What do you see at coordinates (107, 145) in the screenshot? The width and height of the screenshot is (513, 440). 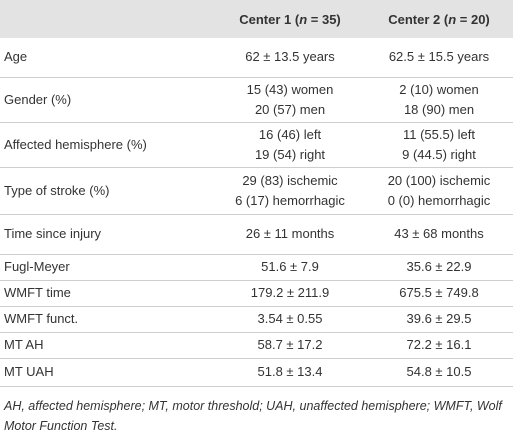 I see `row-label: Affected hemisphere (%)` at bounding box center [107, 145].